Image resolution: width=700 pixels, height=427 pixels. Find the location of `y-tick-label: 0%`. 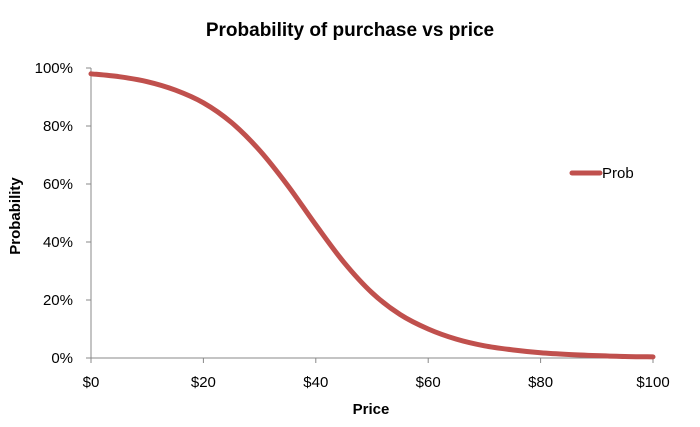

y-tick-label: 0% is located at coordinates (62, 358).